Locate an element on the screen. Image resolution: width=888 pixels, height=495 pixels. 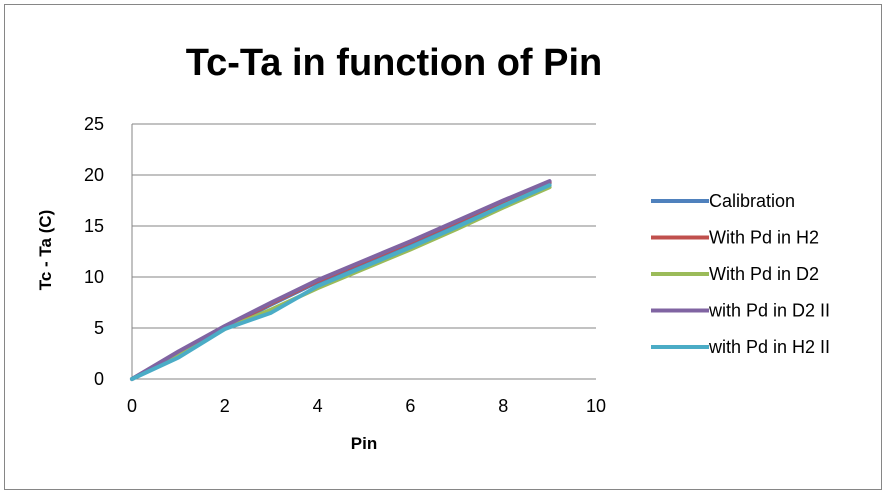
y-axis-label: Tc - Ta (C) is located at coordinates (45, 250).